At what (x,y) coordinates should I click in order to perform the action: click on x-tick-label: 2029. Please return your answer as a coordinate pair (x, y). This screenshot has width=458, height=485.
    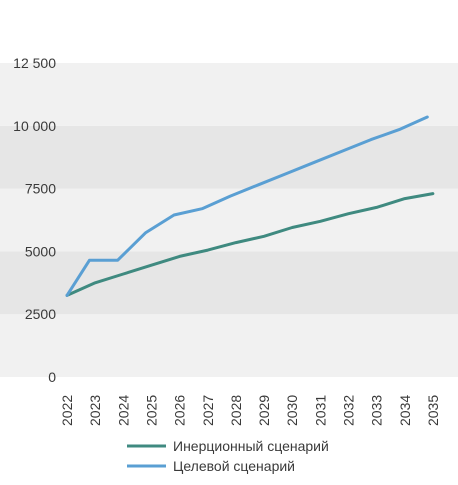
    Looking at the image, I should click on (264, 410).